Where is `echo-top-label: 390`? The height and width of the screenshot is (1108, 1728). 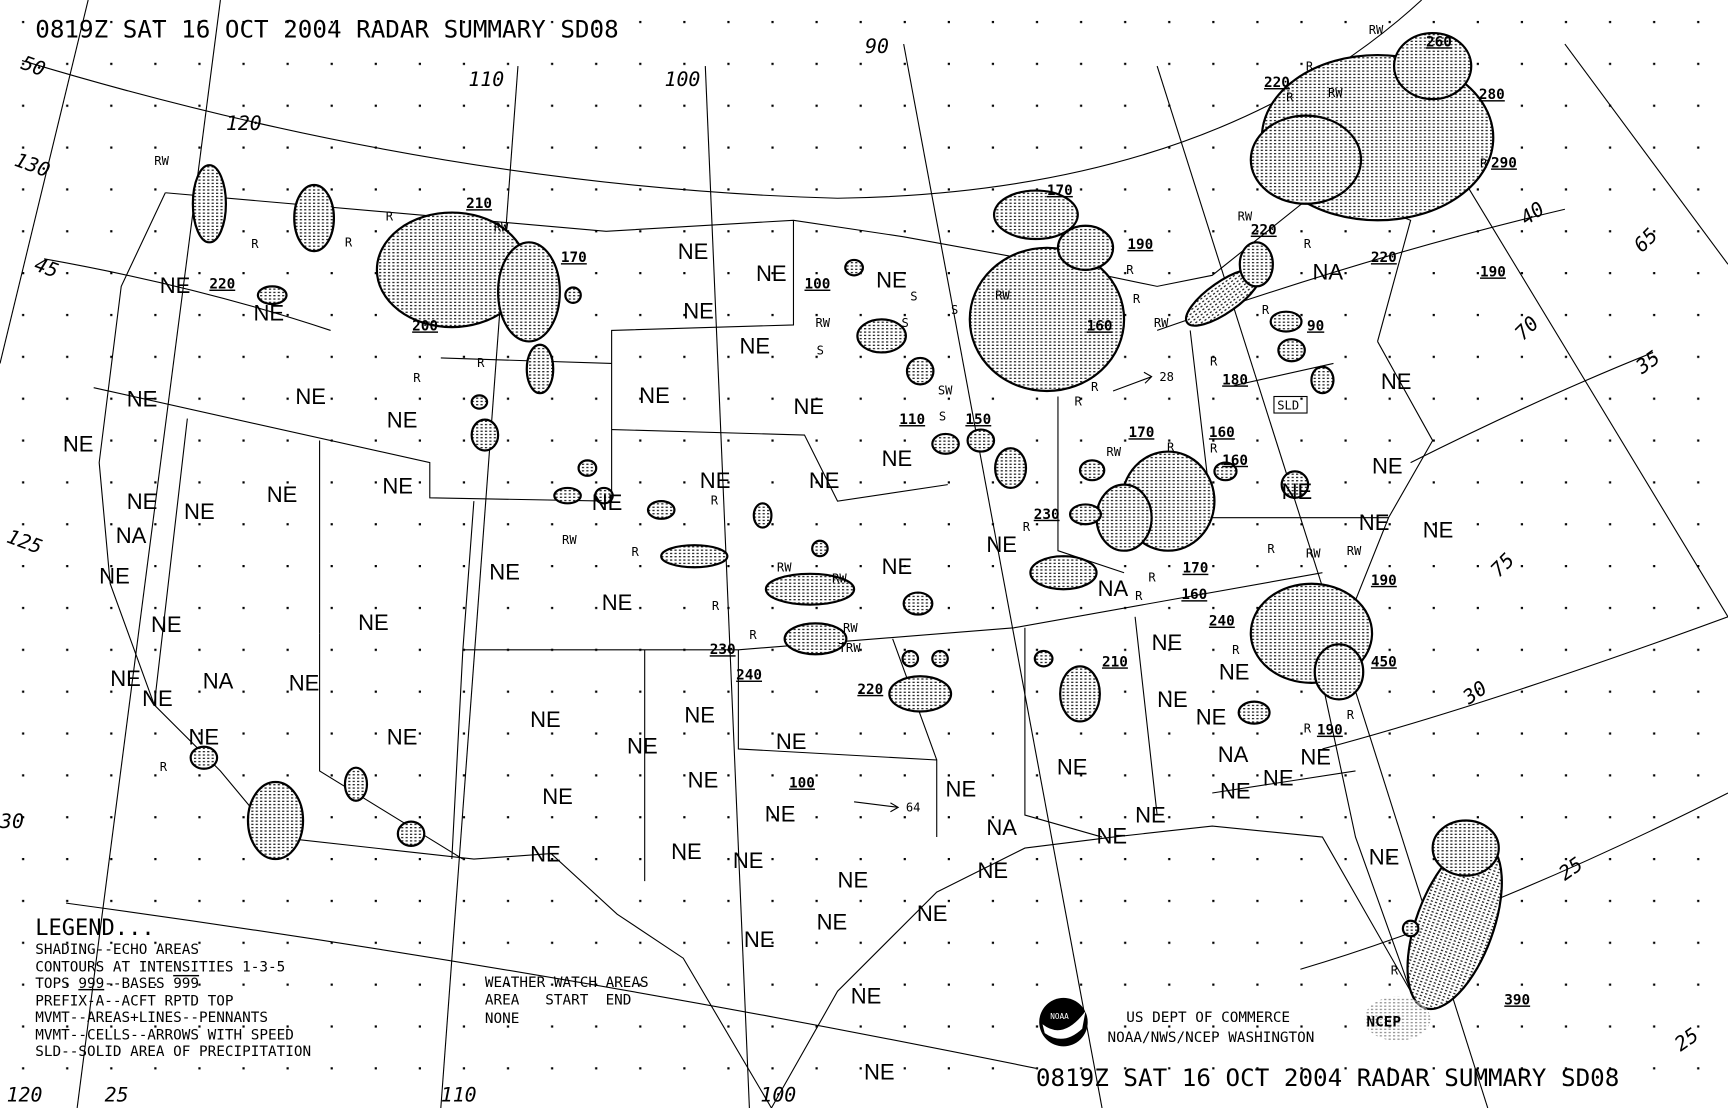 echo-top-label: 390 is located at coordinates (1517, 1000).